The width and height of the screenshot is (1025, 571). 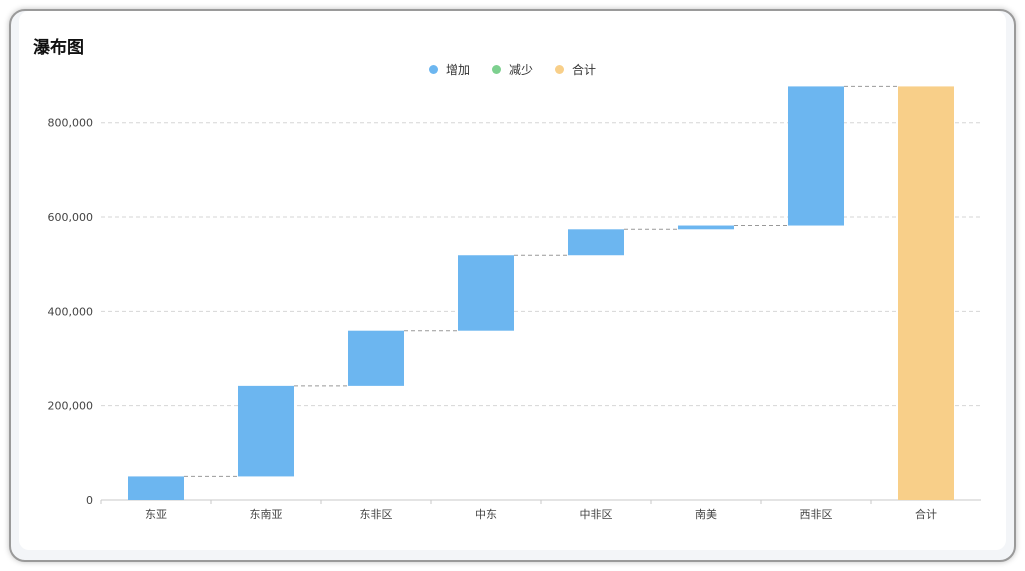 What do you see at coordinates (496, 69) in the screenshot?
I see `legend-dot-decrease` at bounding box center [496, 69].